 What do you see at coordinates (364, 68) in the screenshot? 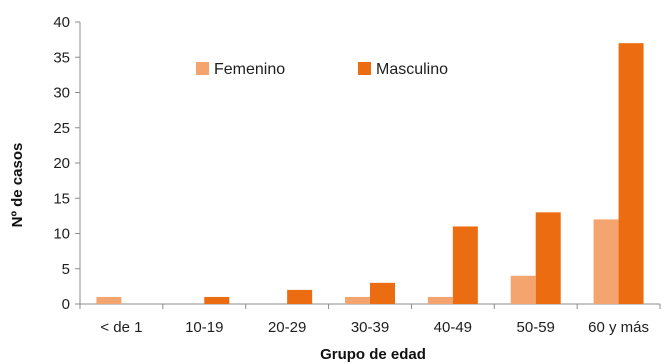
I see `legend-swatch-masculino` at bounding box center [364, 68].